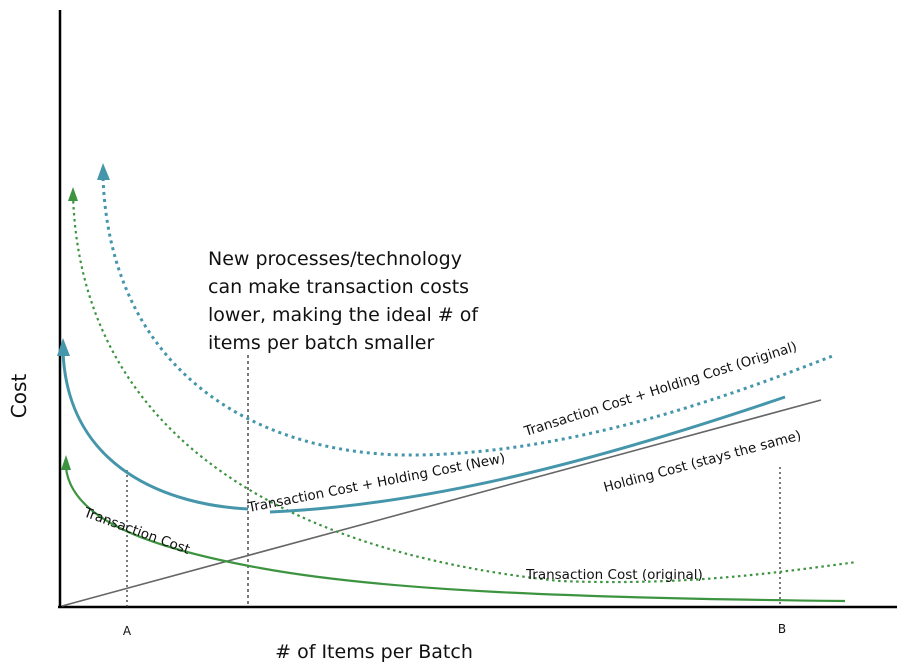  What do you see at coordinates (782, 629) in the screenshot?
I see `x-tick-b: B` at bounding box center [782, 629].